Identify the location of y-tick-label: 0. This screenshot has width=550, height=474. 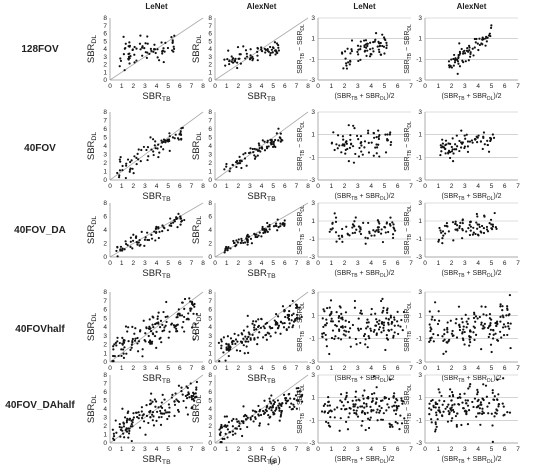
(210, 443).